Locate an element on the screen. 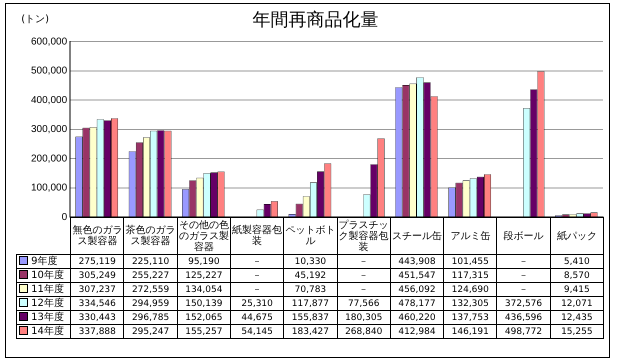 The image size is (617, 363). data-label: 9,415 is located at coordinates (577, 289).